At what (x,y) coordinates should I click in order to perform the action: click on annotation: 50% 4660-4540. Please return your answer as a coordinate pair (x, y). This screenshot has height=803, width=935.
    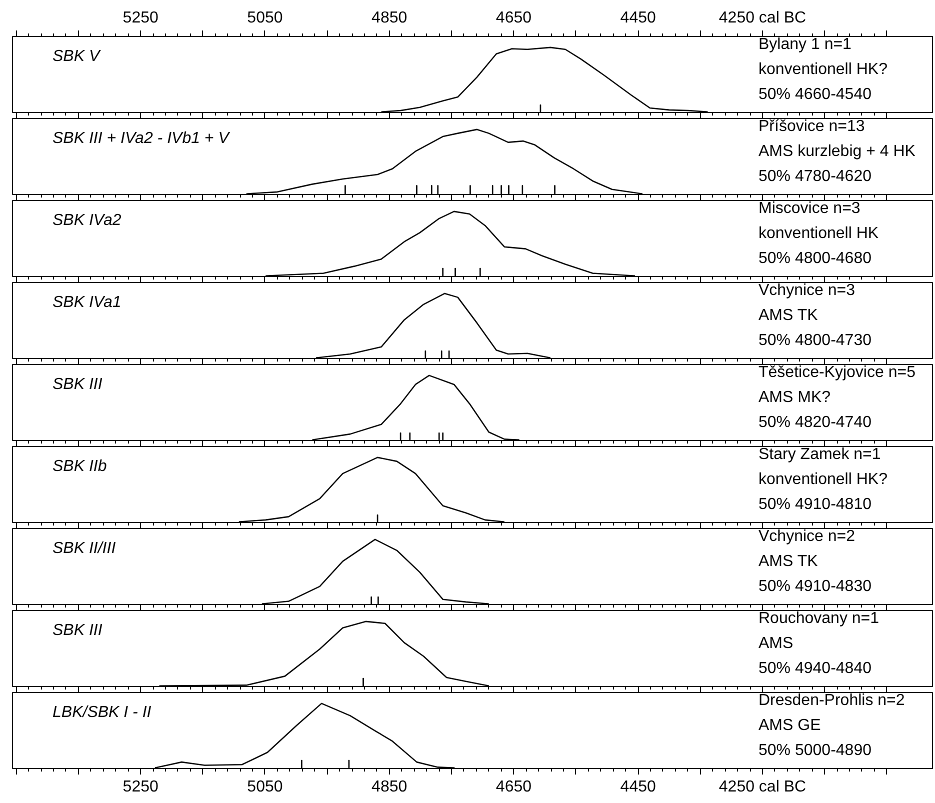
    Looking at the image, I should click on (815, 94).